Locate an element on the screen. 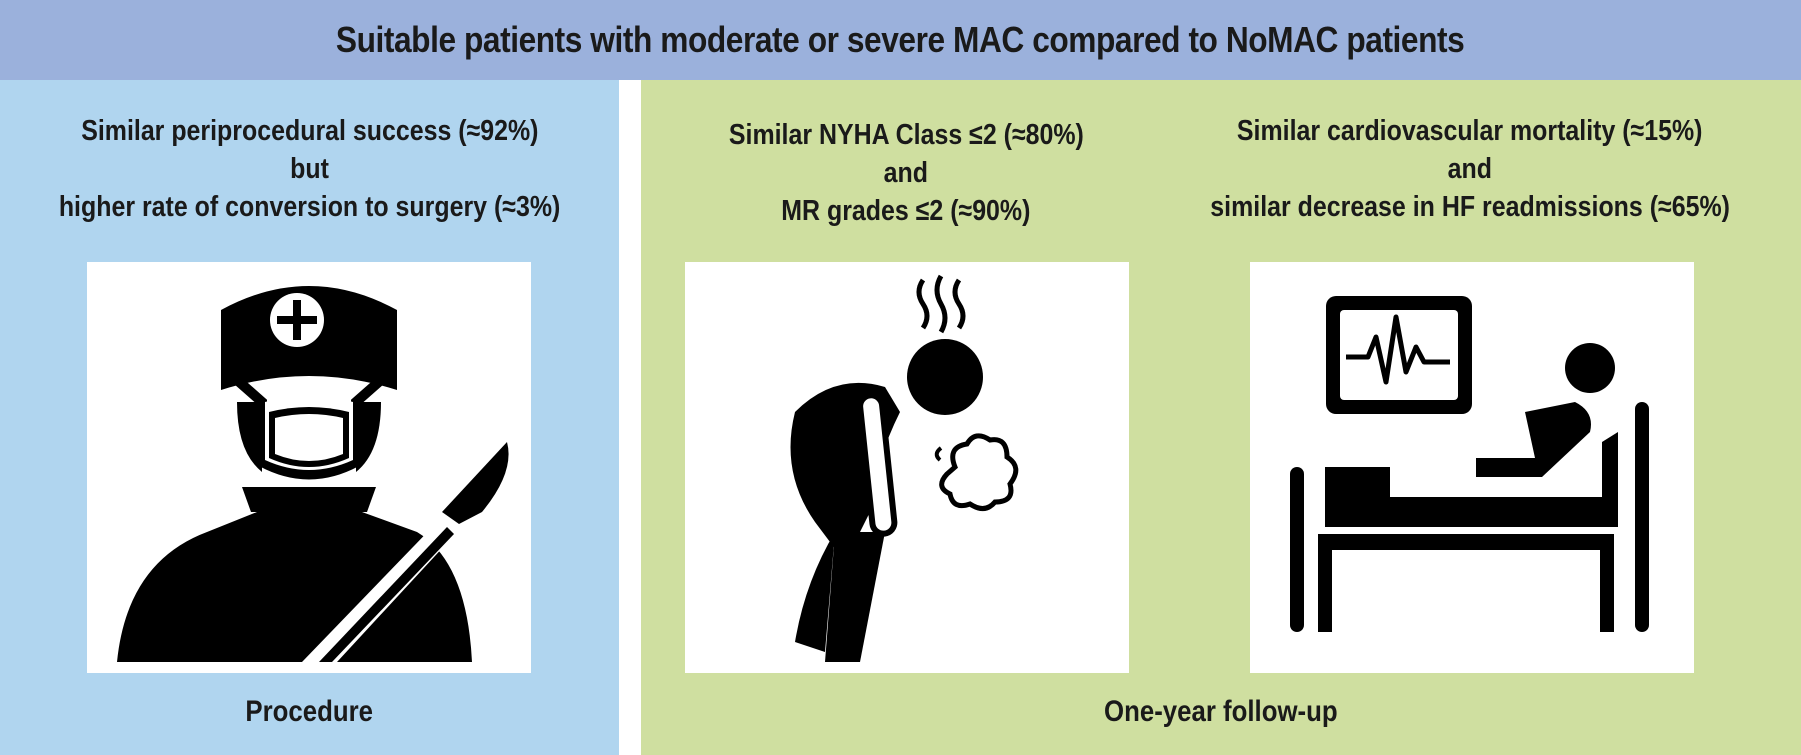 This screenshot has height=755, width=1801. hospital-bed-monitor-icon is located at coordinates (1472, 467).